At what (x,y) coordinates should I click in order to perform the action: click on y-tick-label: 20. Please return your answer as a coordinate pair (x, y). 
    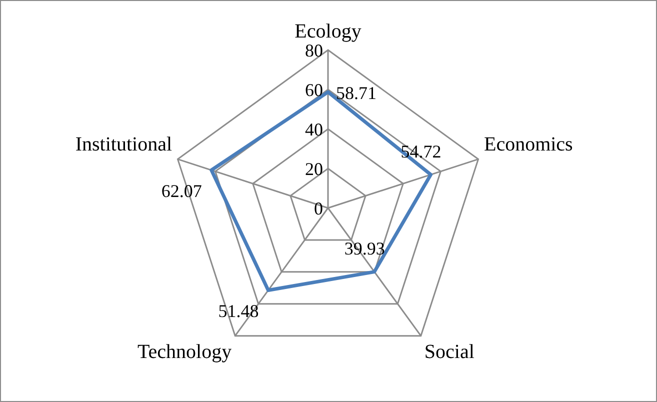
    Looking at the image, I should click on (314, 169).